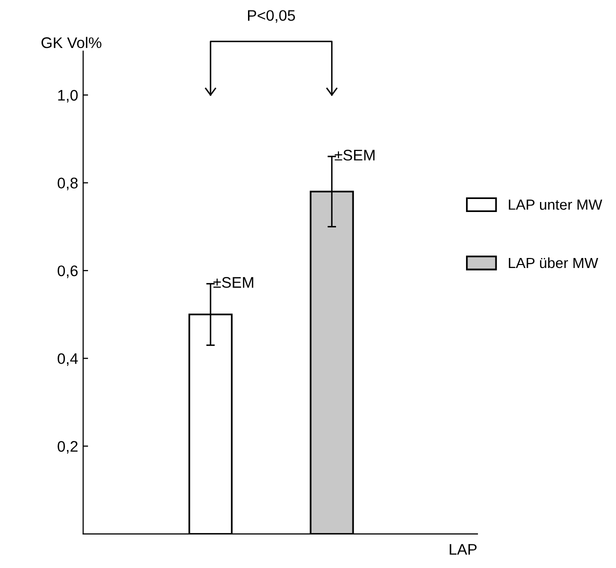 Image resolution: width=616 pixels, height=568 pixels. I want to click on x-axis-title: LAP, so click(463, 549).